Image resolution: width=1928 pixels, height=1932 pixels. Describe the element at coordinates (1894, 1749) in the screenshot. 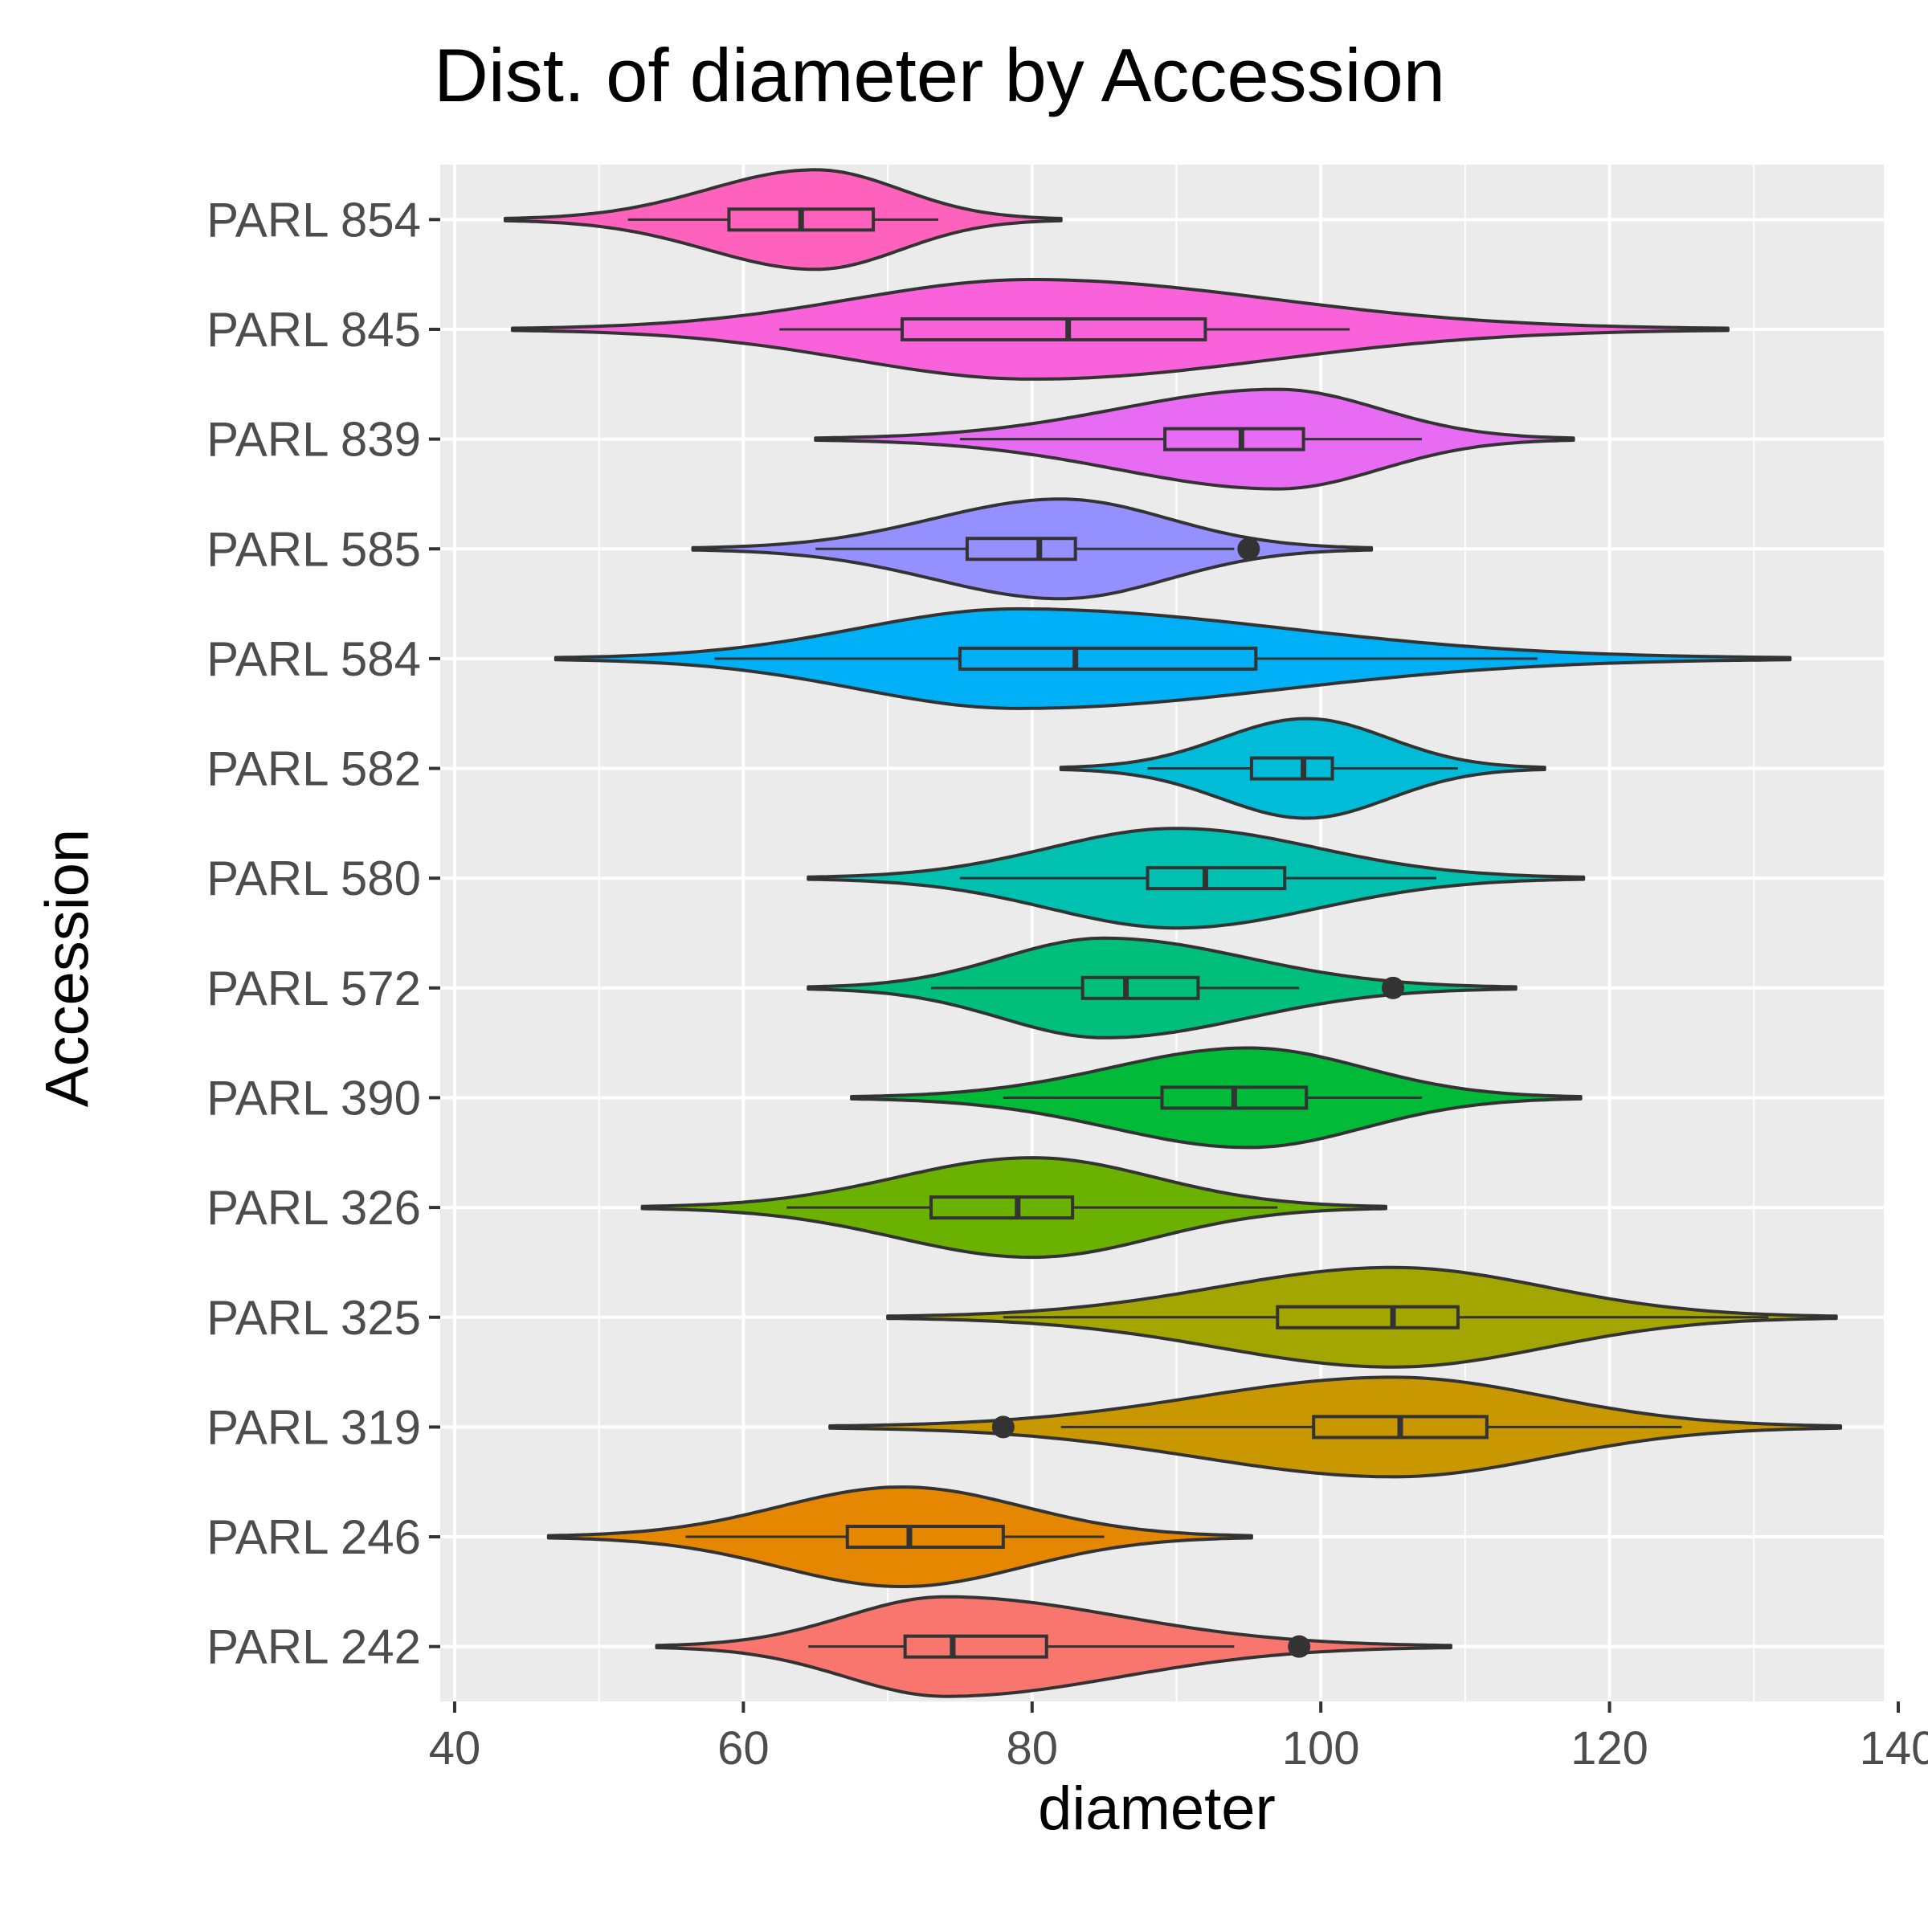

I see `x-tick-label: 140` at that location.